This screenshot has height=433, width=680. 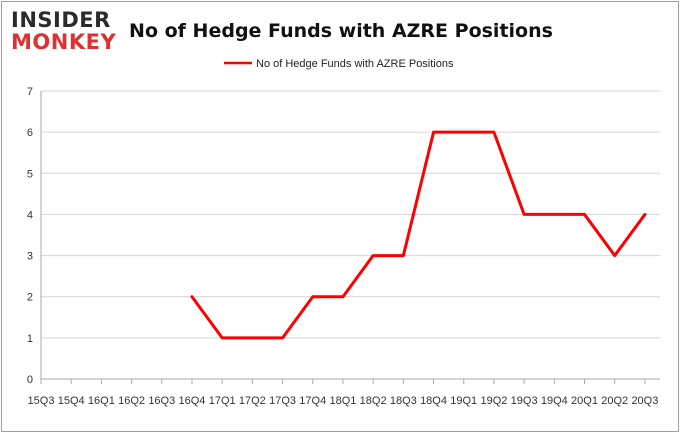 I want to click on x-tick-label-20Q3: 20Q3, so click(x=644, y=401).